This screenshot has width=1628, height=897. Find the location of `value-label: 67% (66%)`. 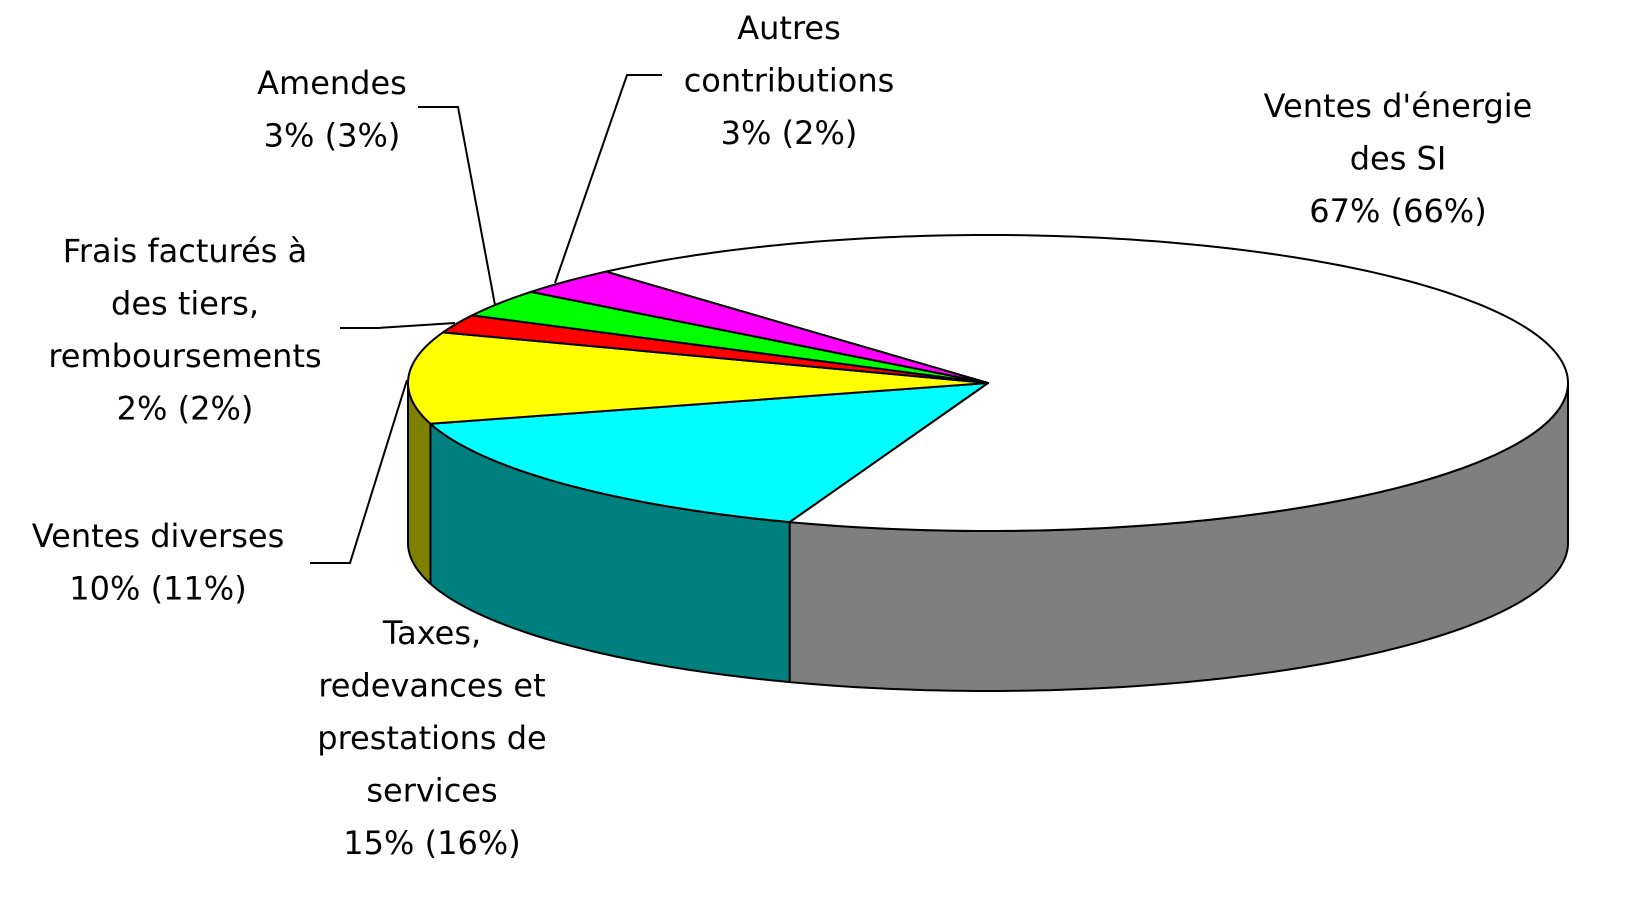

value-label: 67% (66%) is located at coordinates (1397, 211).